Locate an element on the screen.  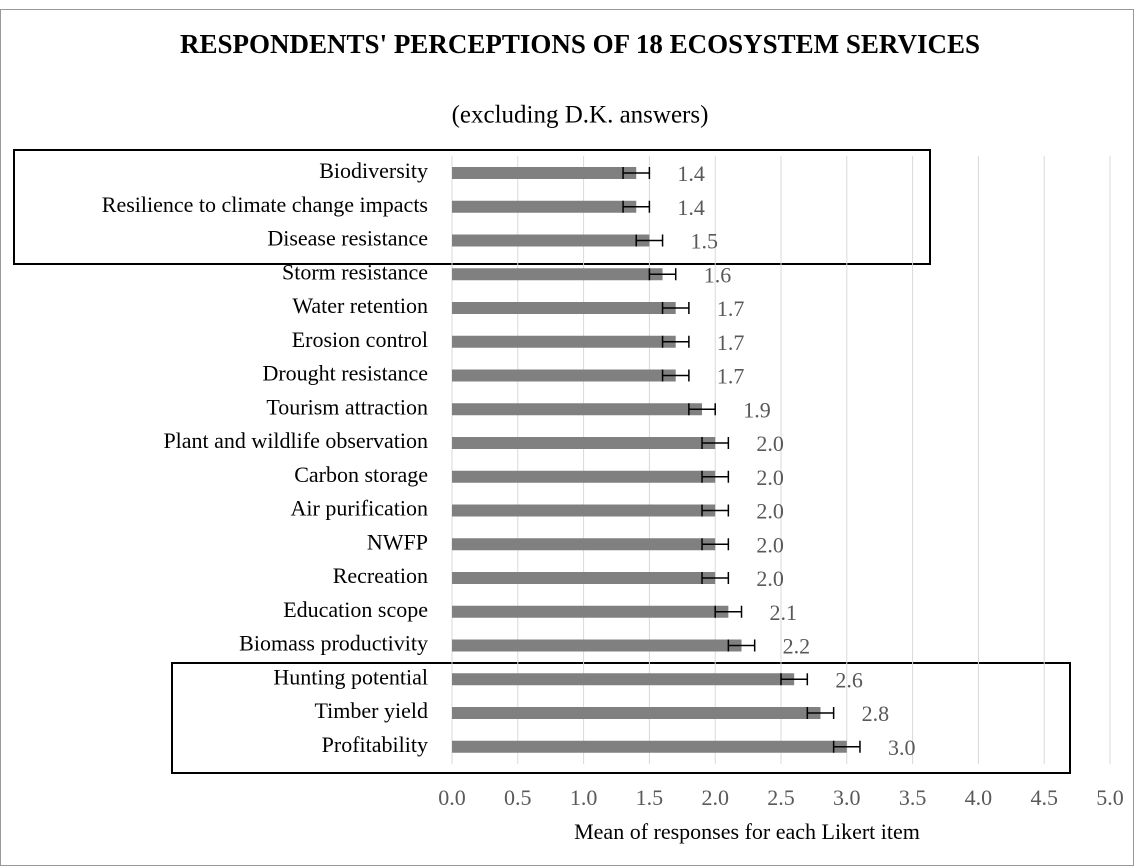
y-tick-label: Biomass productivity is located at coordinates (333, 643).